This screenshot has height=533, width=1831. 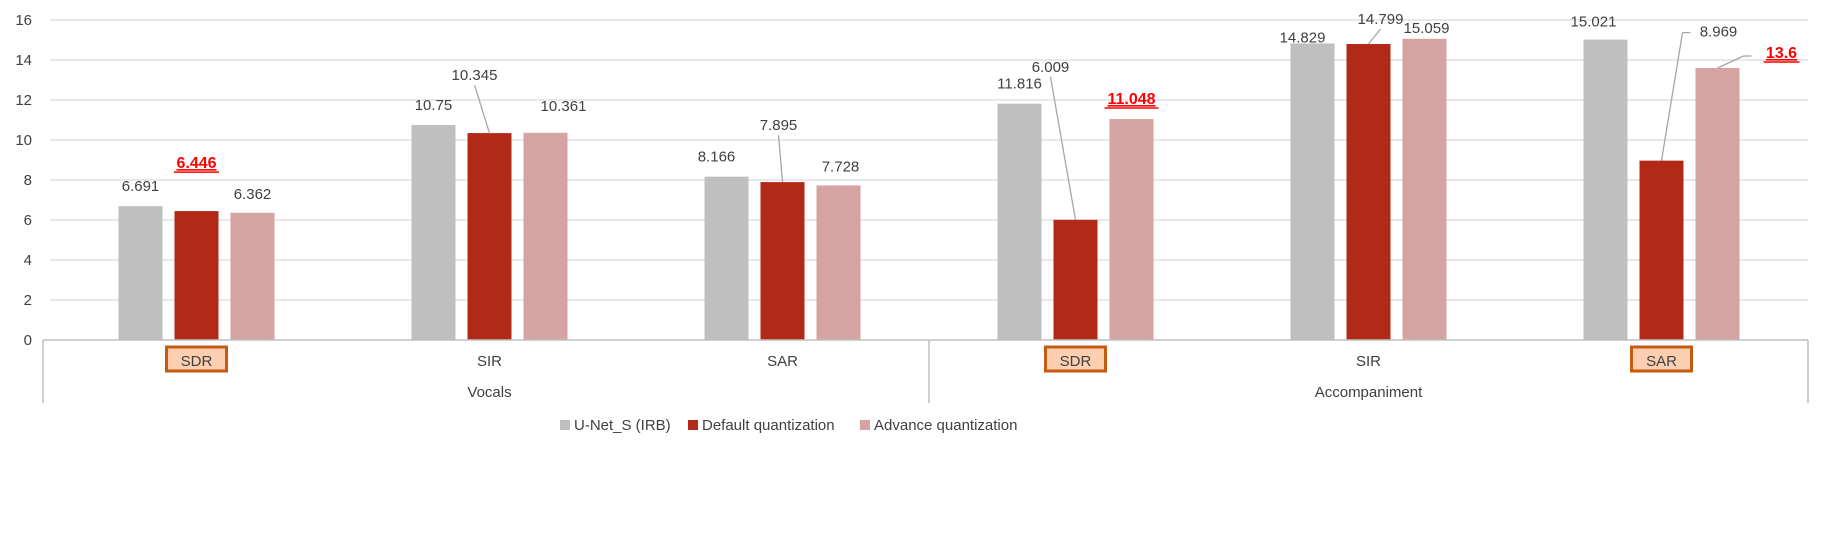 I want to click on legend-label: U-Net_S (IRB), so click(x=622, y=425).